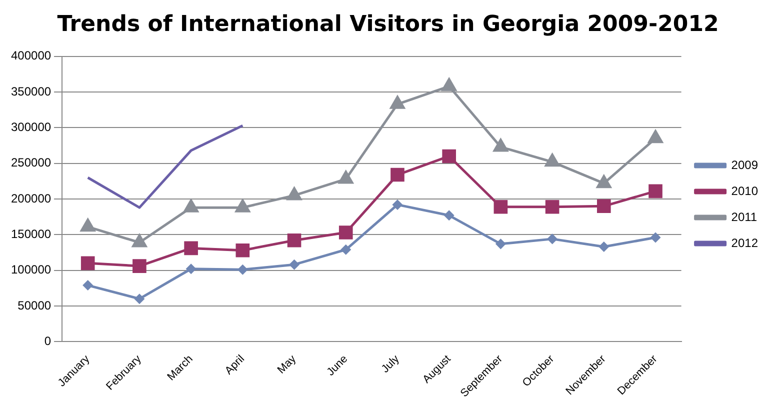 The height and width of the screenshot is (409, 778). What do you see at coordinates (31, 198) in the screenshot?
I see `y-tick-label: 200000` at bounding box center [31, 198].